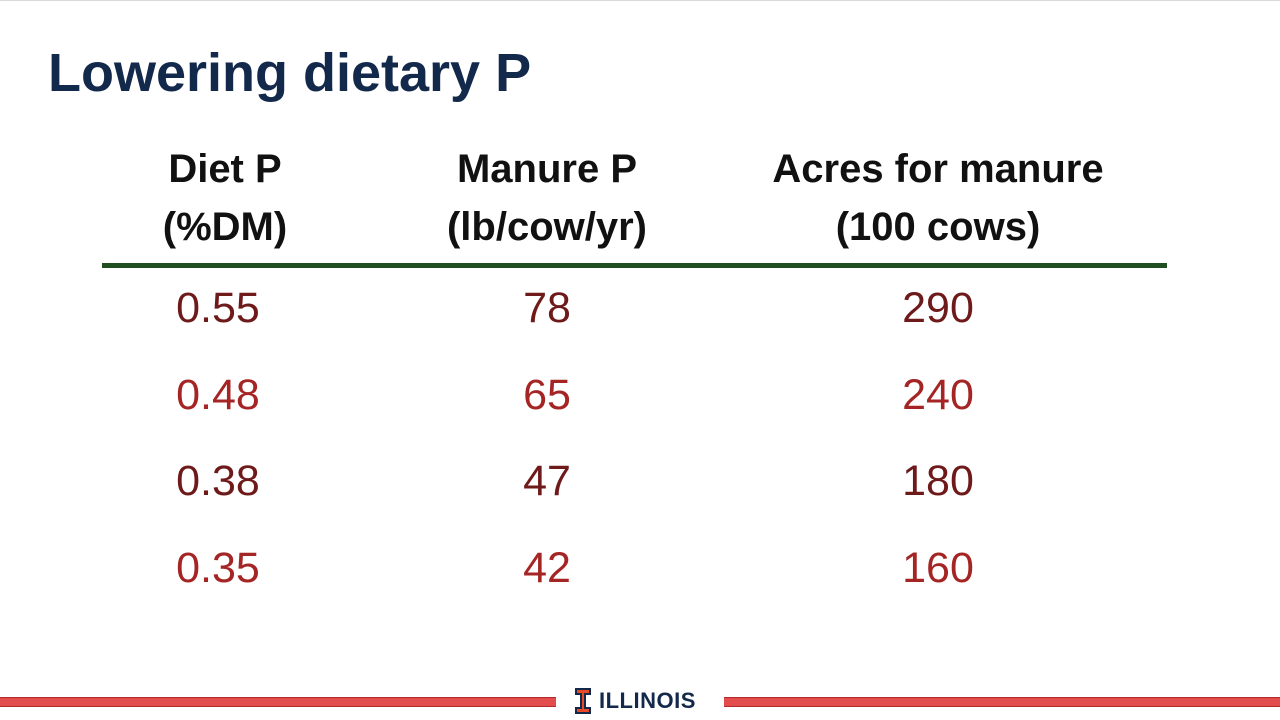 The height and width of the screenshot is (720, 1280). Describe the element at coordinates (290, 73) in the screenshot. I see `slide-title: Lowering dietary P` at that location.